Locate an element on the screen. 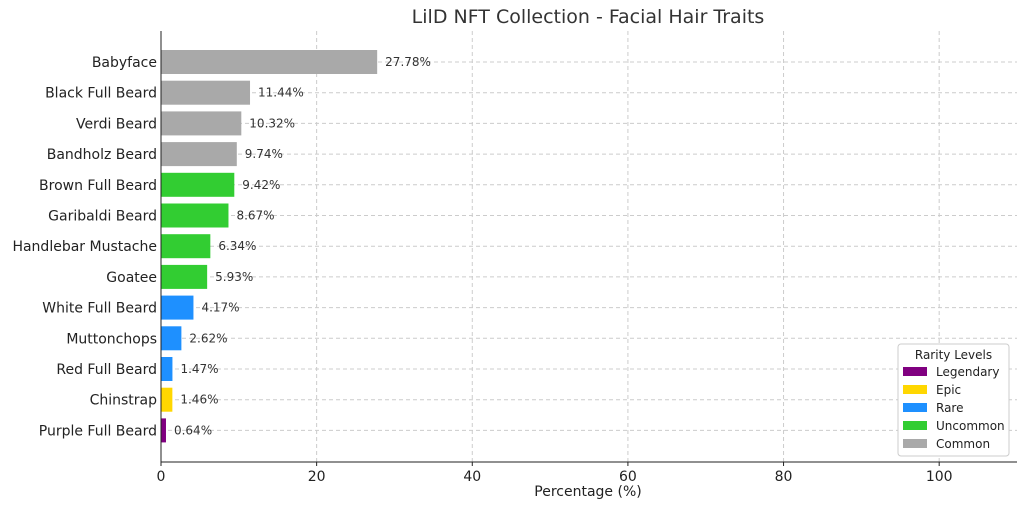 The height and width of the screenshot is (508, 1024). bar-value-label: 4.17% is located at coordinates (220, 308).